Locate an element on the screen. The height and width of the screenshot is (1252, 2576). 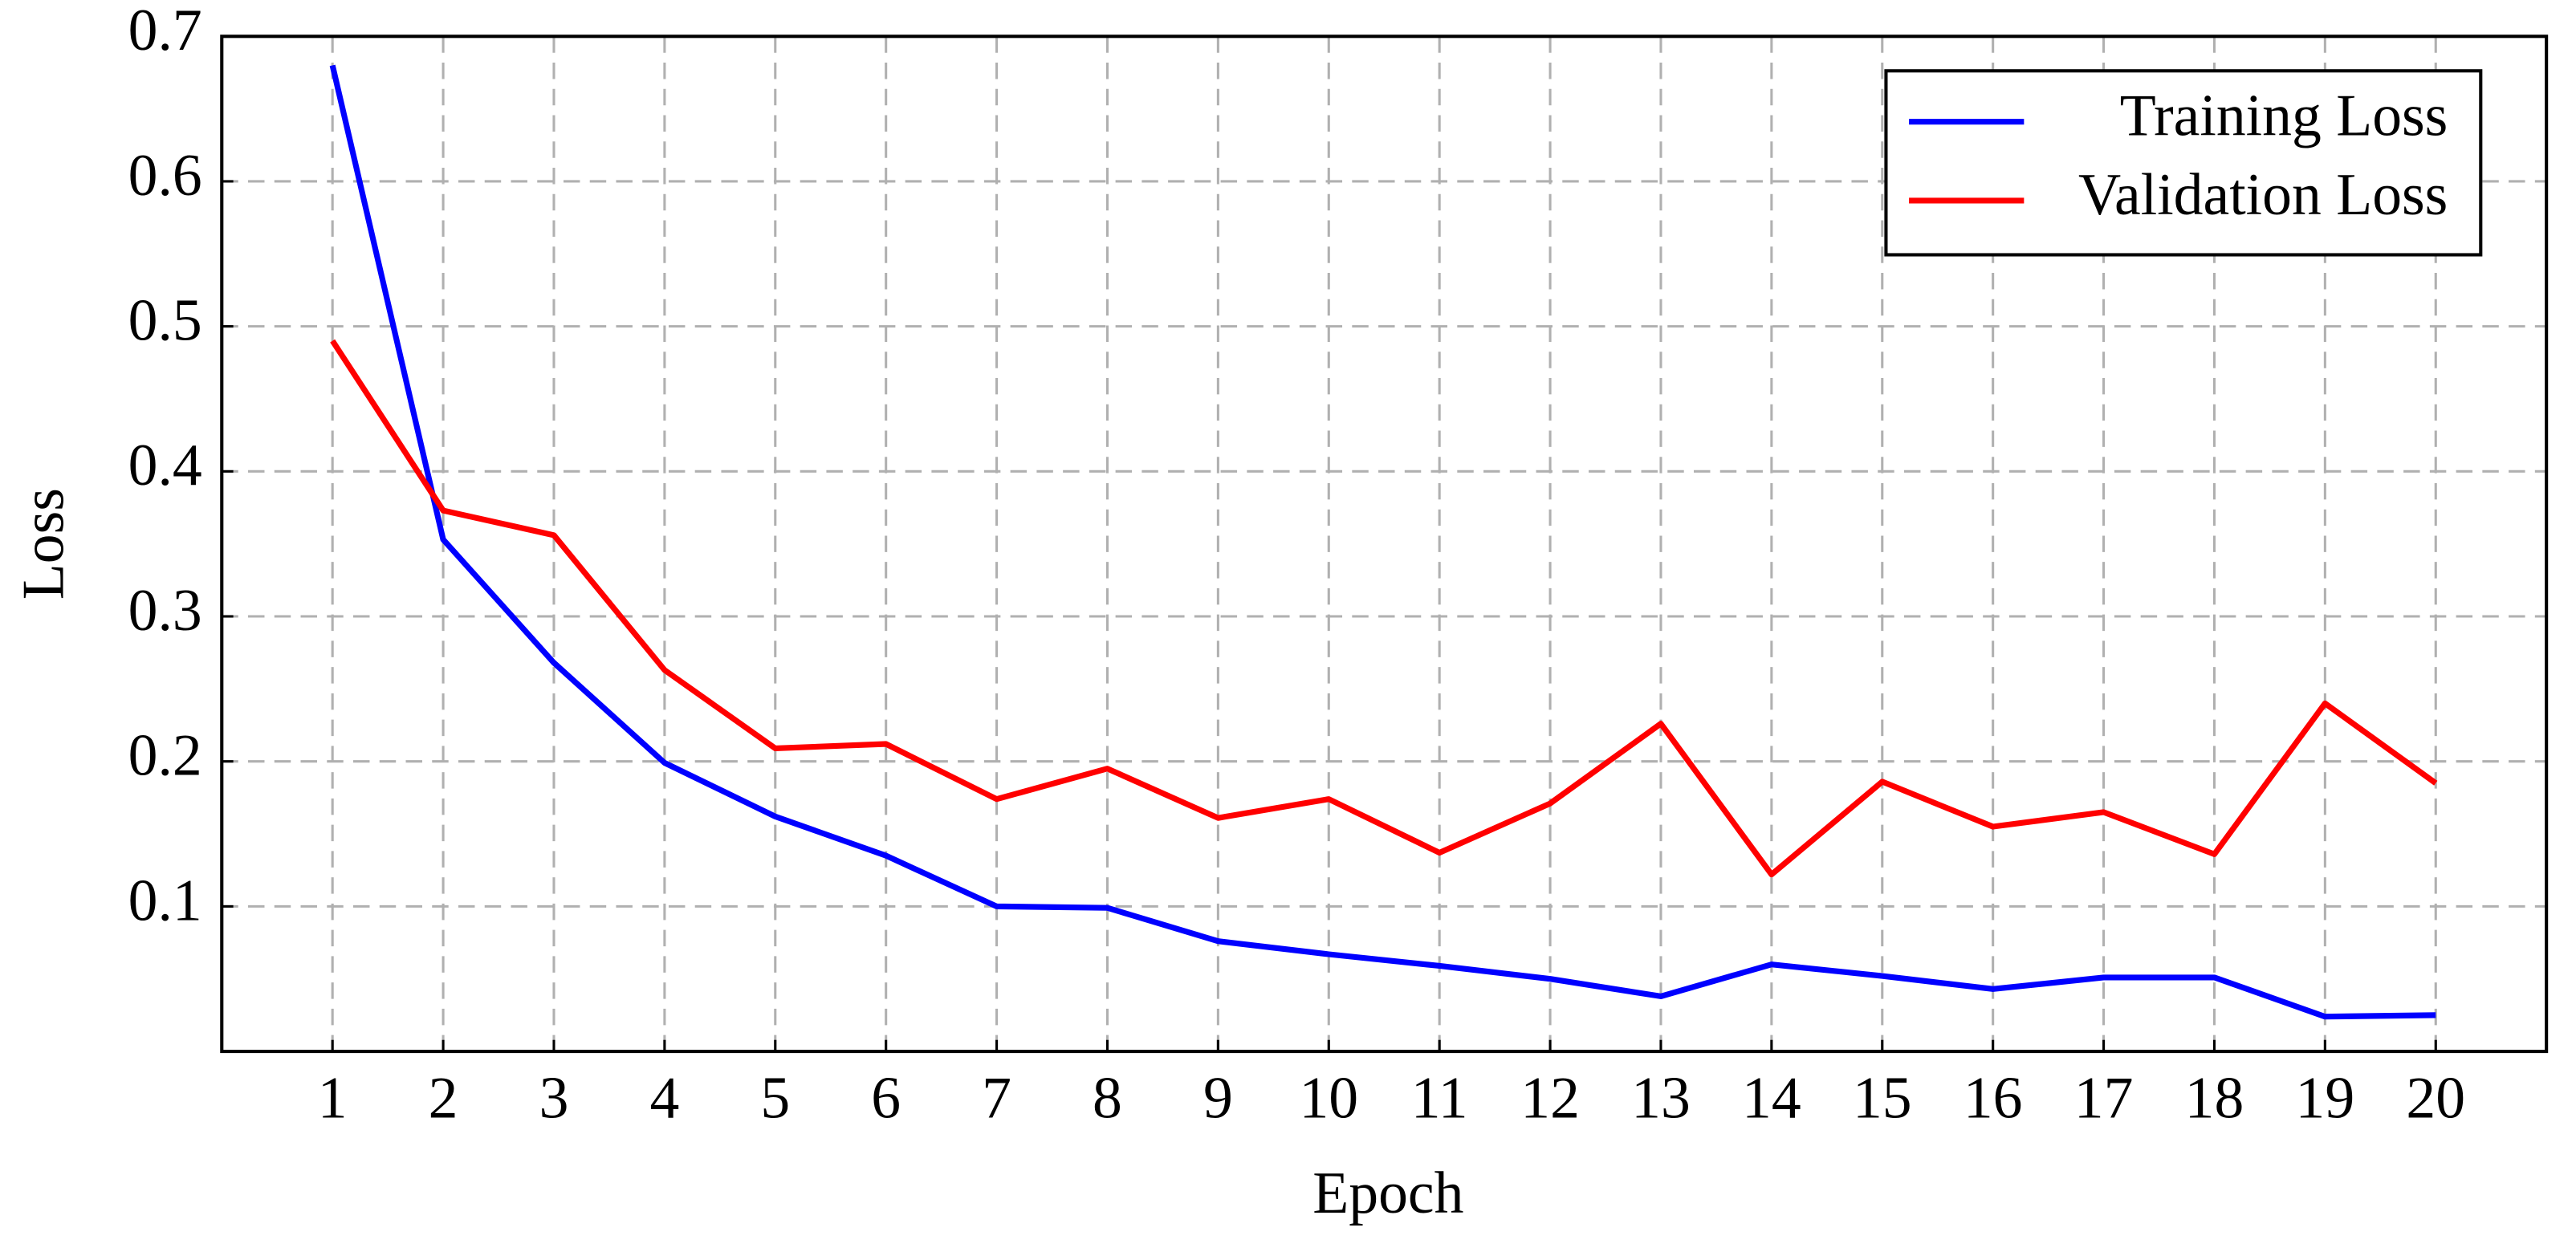
x-tick-label: 19 is located at coordinates (2325, 1097).